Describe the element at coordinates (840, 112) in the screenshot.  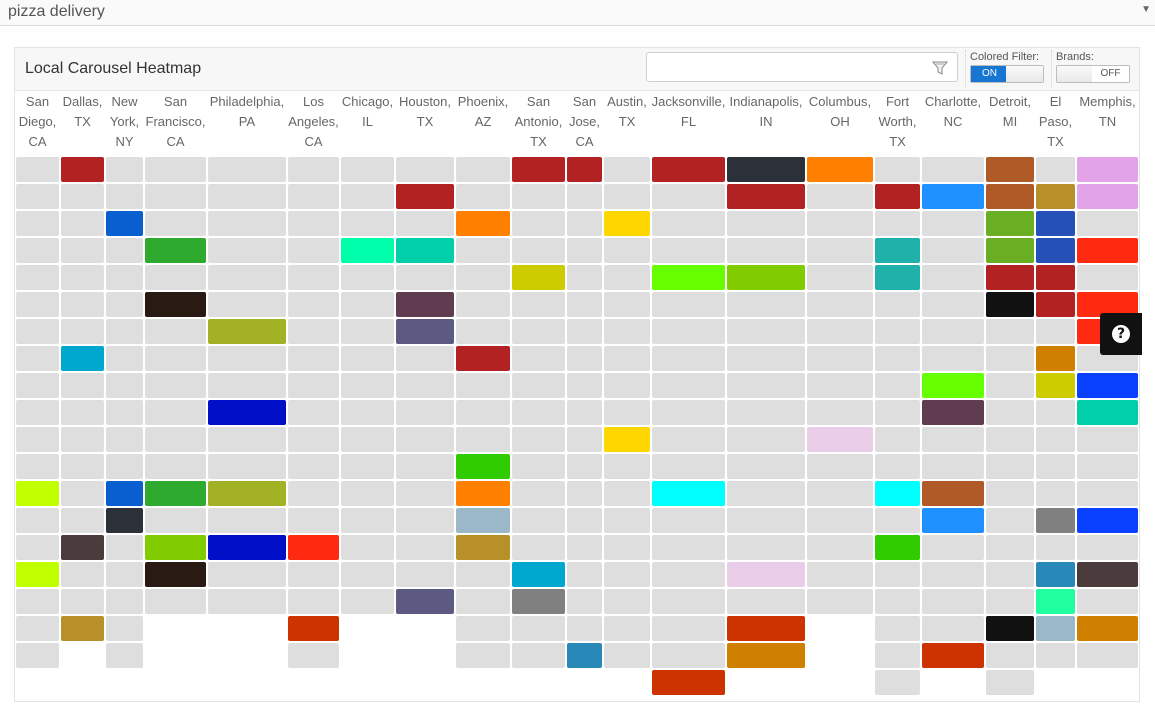
I see `column-header: Columbus, OH` at that location.